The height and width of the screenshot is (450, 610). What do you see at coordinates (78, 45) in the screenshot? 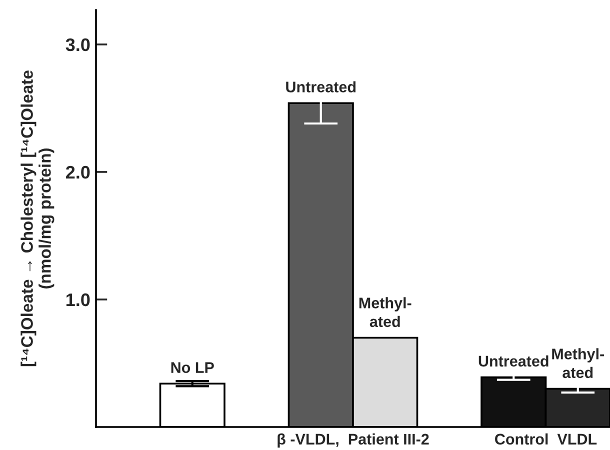
I see `y-tick-label: 3.0` at bounding box center [78, 45].